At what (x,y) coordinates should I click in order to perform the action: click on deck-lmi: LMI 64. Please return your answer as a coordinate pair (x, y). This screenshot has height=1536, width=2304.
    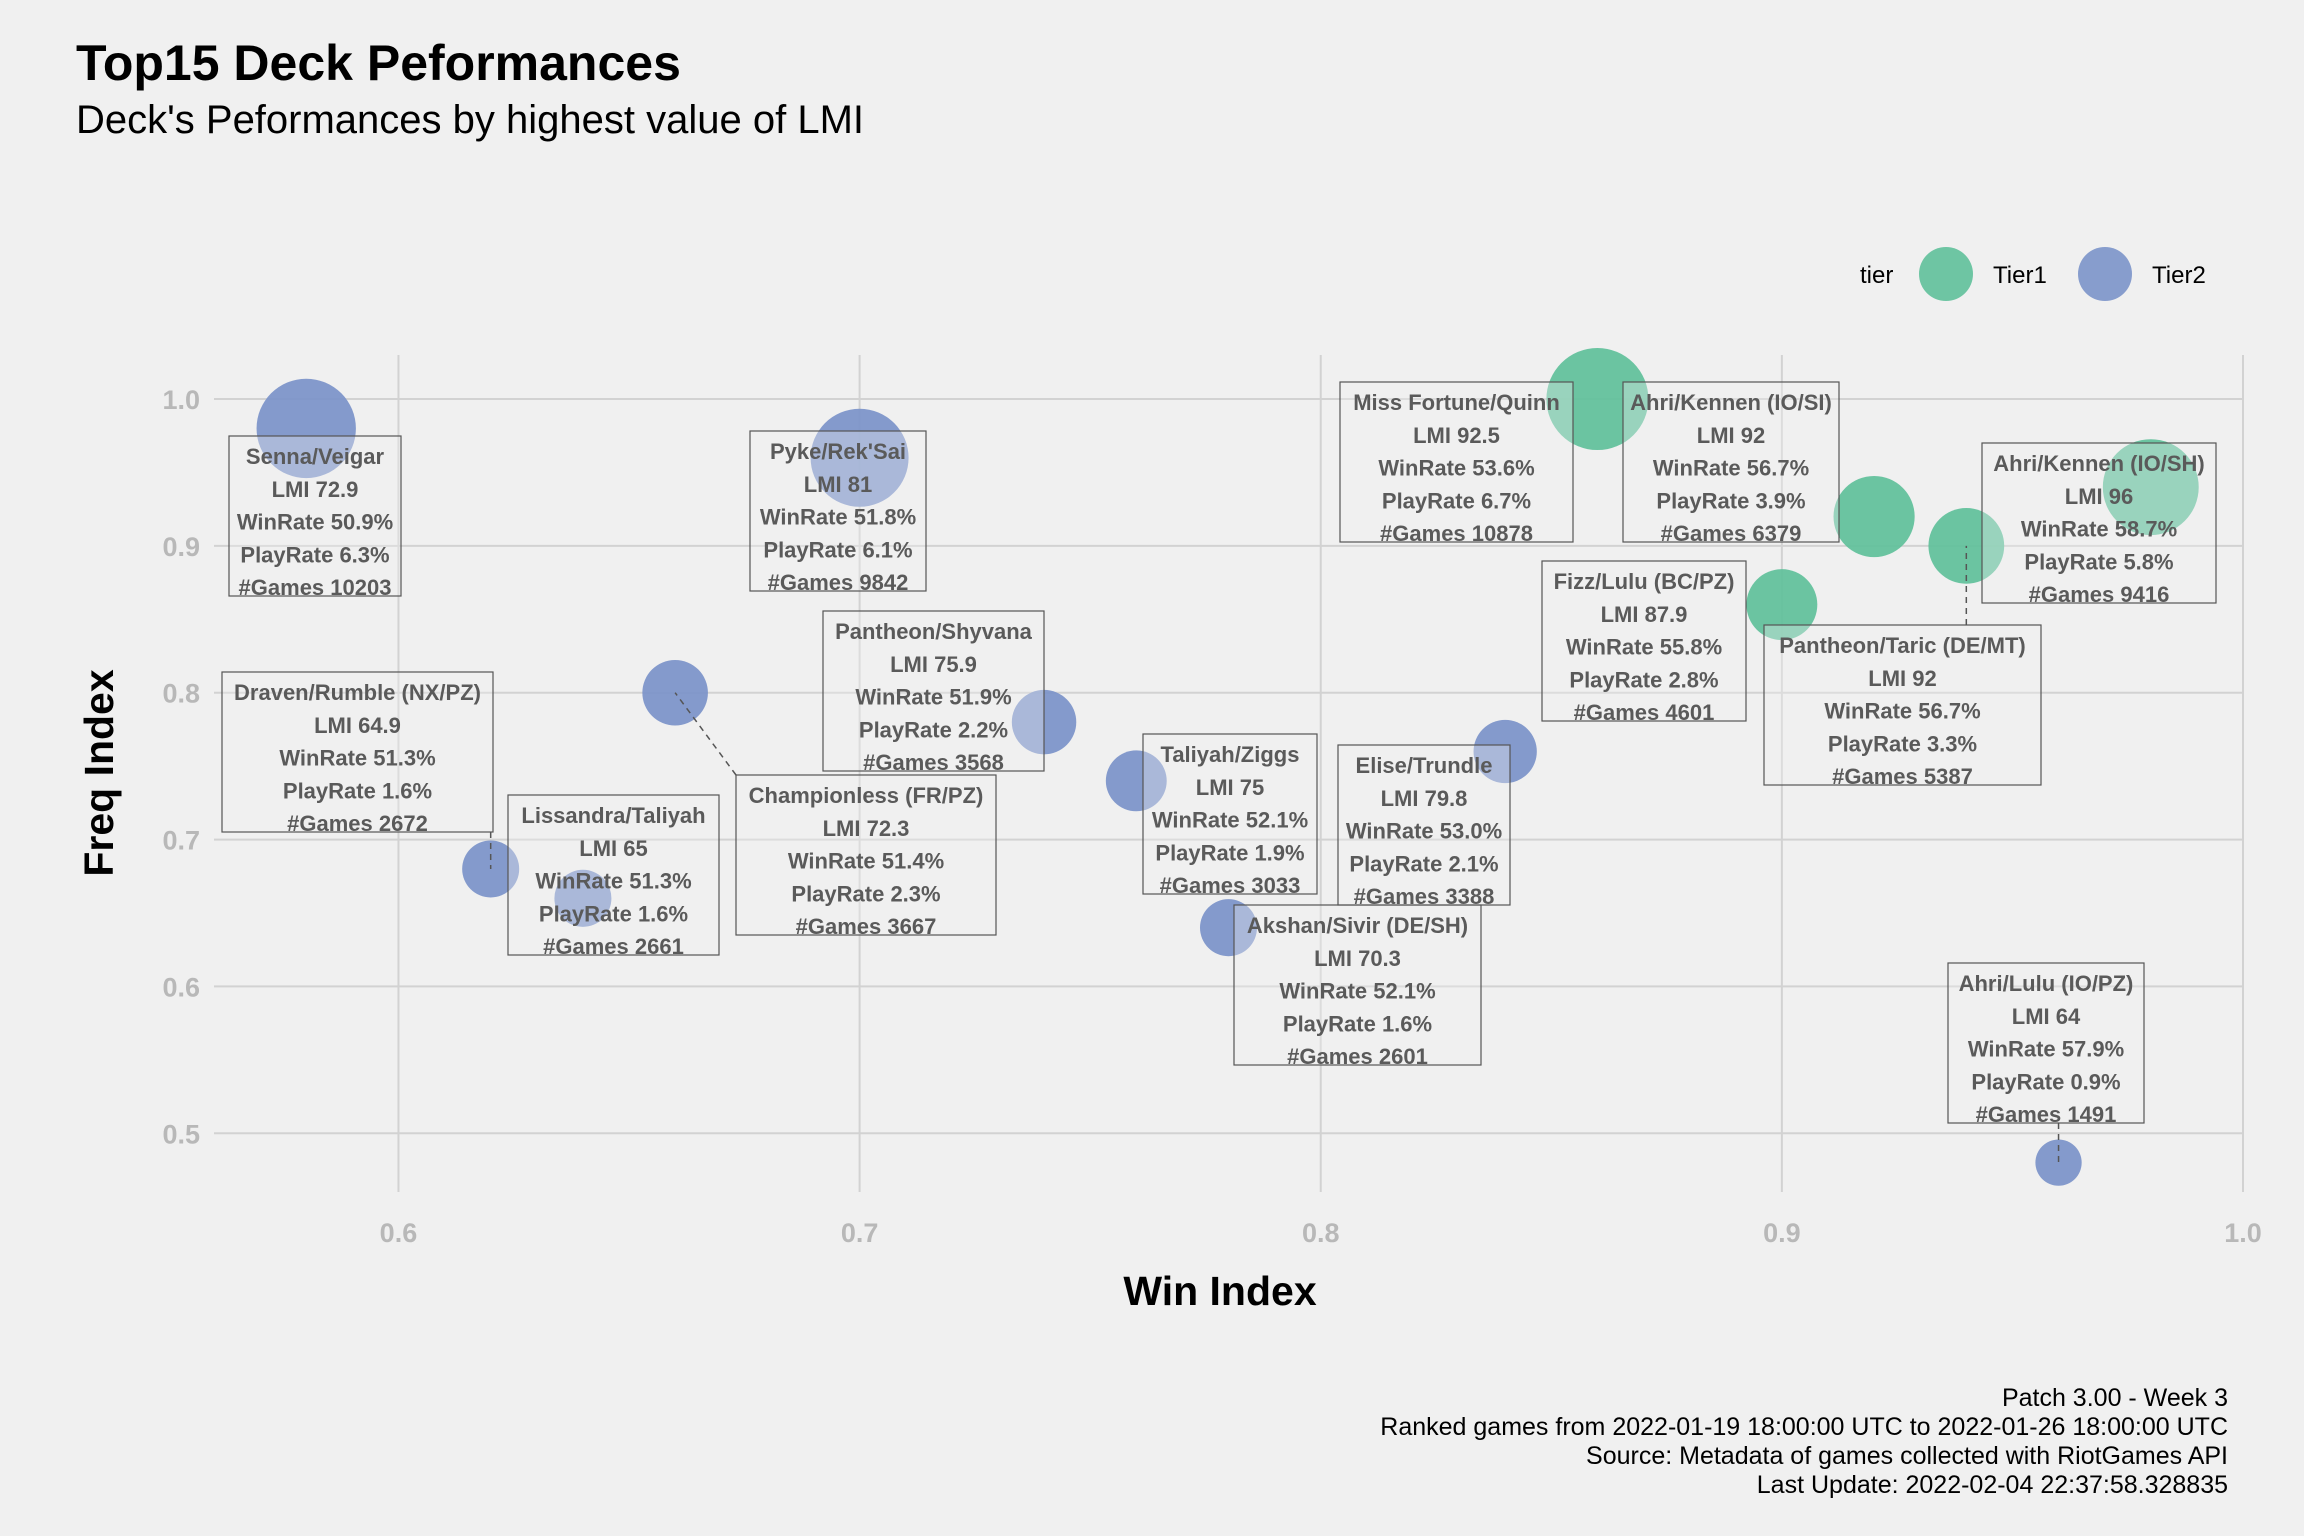
    Looking at the image, I should click on (2046, 1016).